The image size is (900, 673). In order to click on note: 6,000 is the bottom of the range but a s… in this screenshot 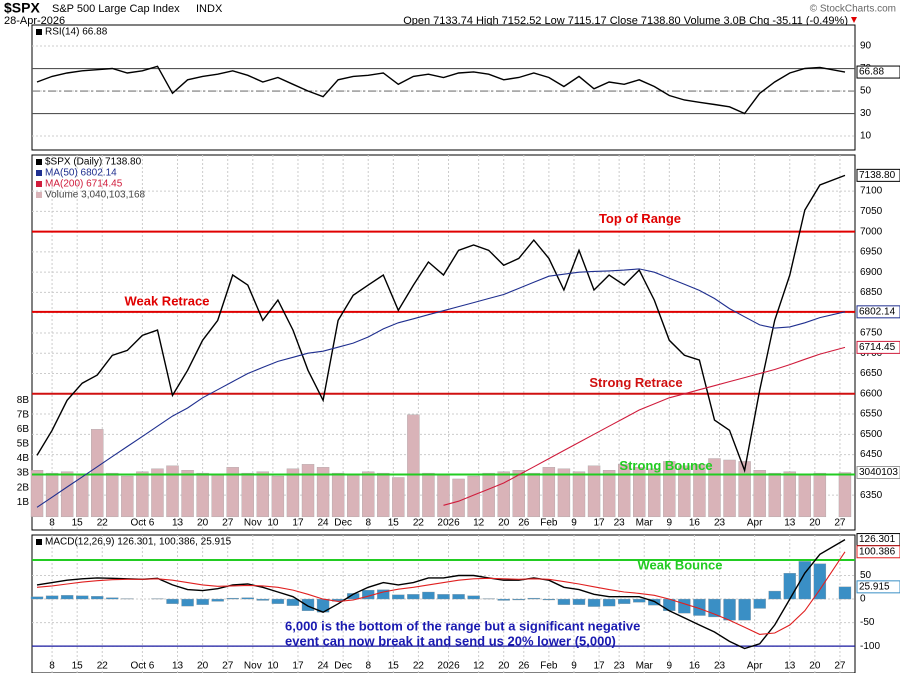, I will do `click(462, 625)`.